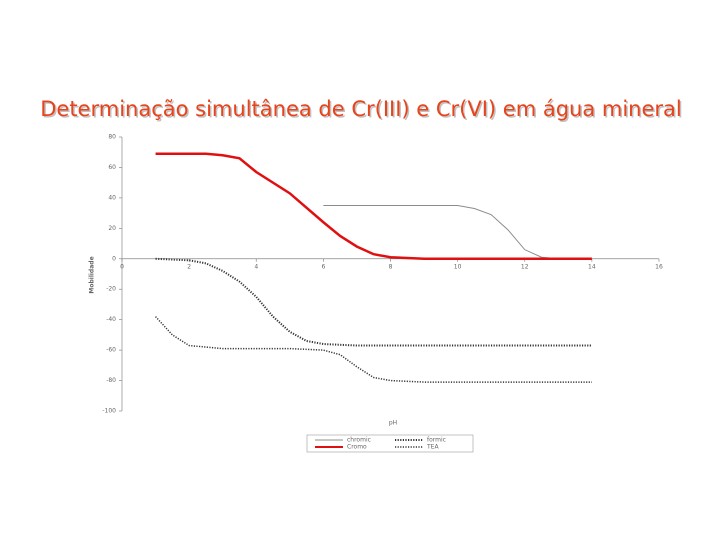  Describe the element at coordinates (432, 447) in the screenshot. I see `legend-label: TEA` at that location.